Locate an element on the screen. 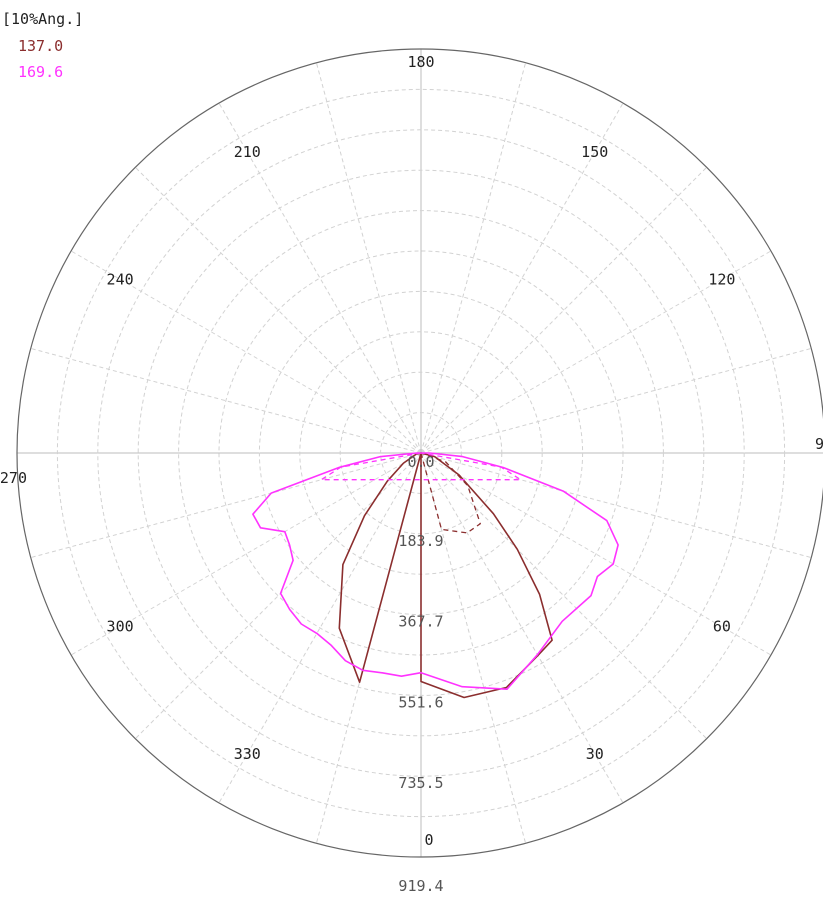 The height and width of the screenshot is (924, 823). angle-label-210: 210 is located at coordinates (247, 152).